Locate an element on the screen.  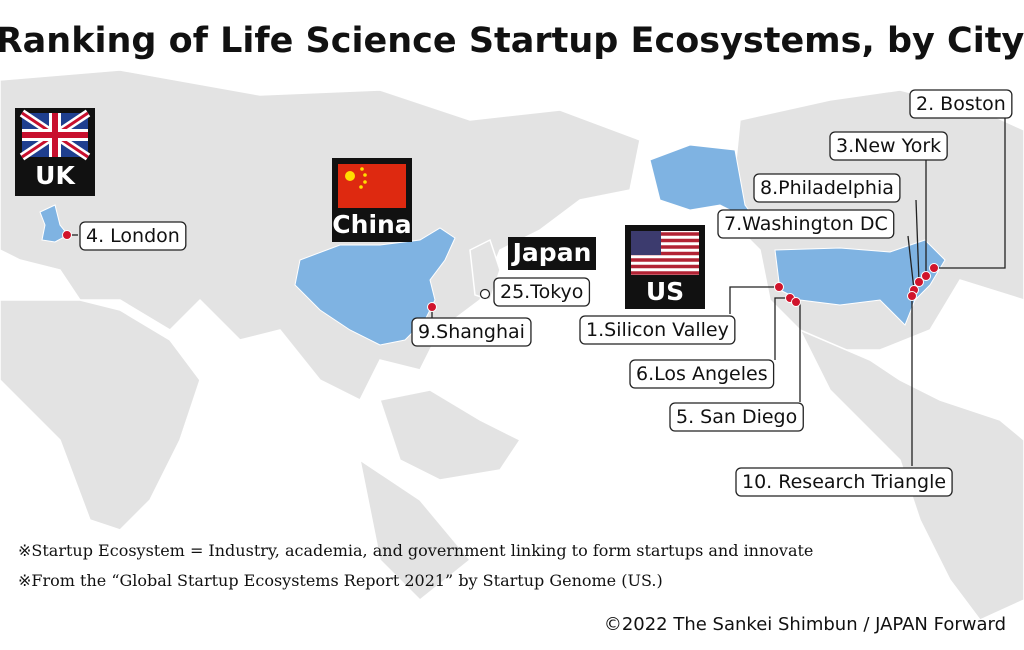
city-name: 7.Washington DC is located at coordinates (806, 224).